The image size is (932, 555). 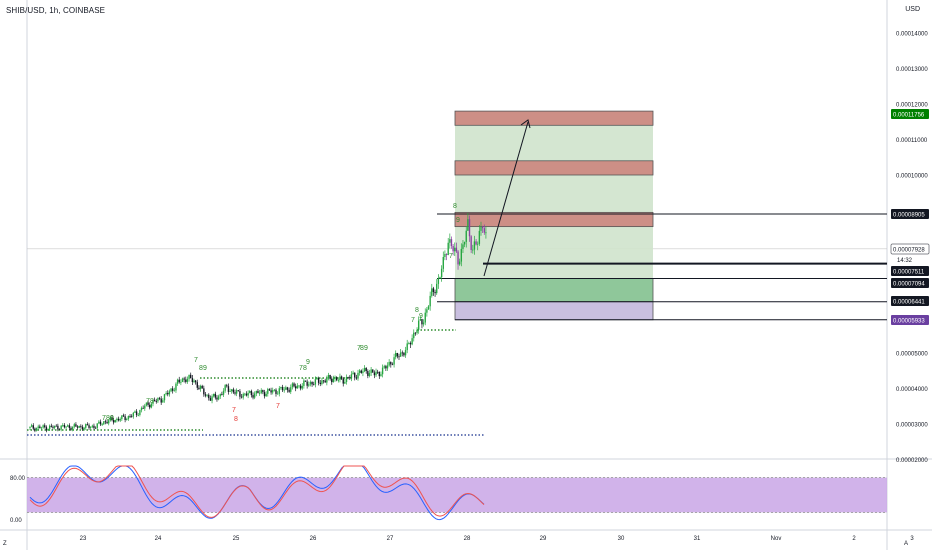 What do you see at coordinates (909, 272) in the screenshot?
I see `price-tag-label: 0.00007511` at bounding box center [909, 272].